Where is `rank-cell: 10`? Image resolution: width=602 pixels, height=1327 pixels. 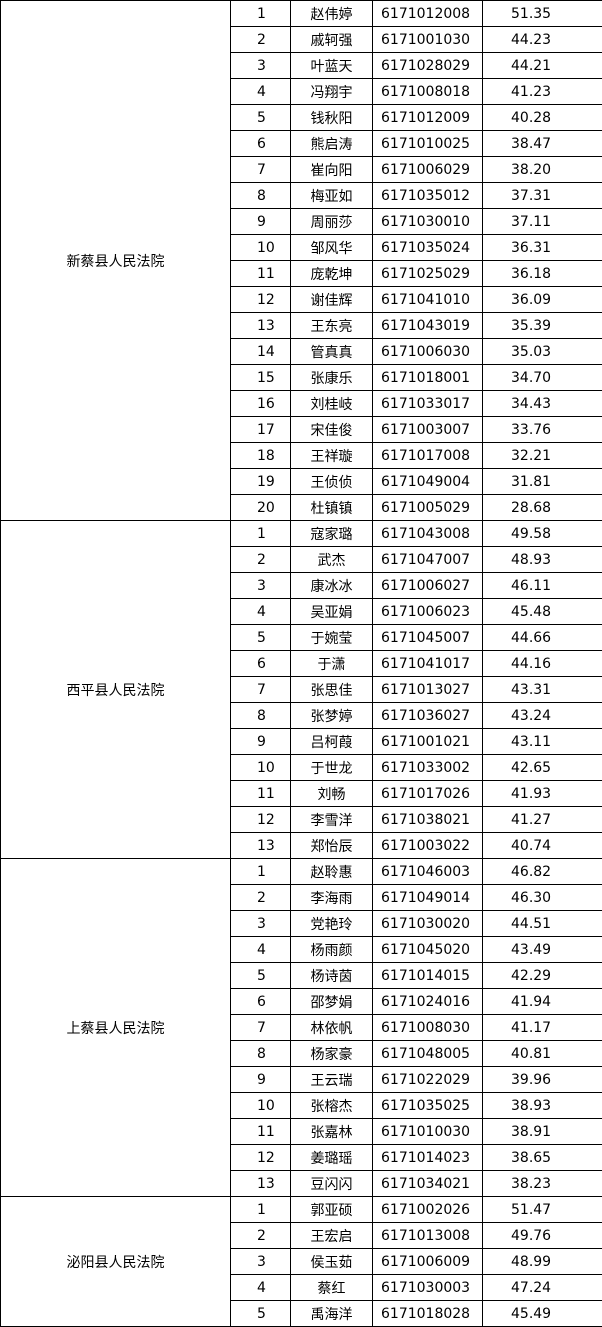 rank-cell: 10 is located at coordinates (260, 767).